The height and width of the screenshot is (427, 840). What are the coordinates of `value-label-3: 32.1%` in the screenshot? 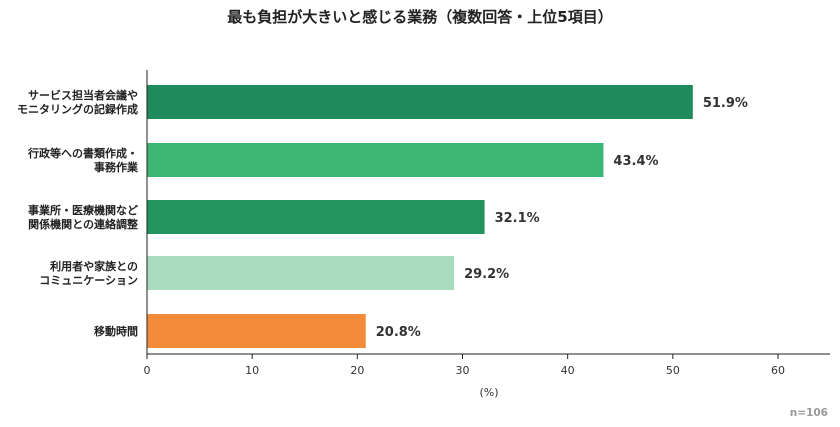 It's located at (517, 218).